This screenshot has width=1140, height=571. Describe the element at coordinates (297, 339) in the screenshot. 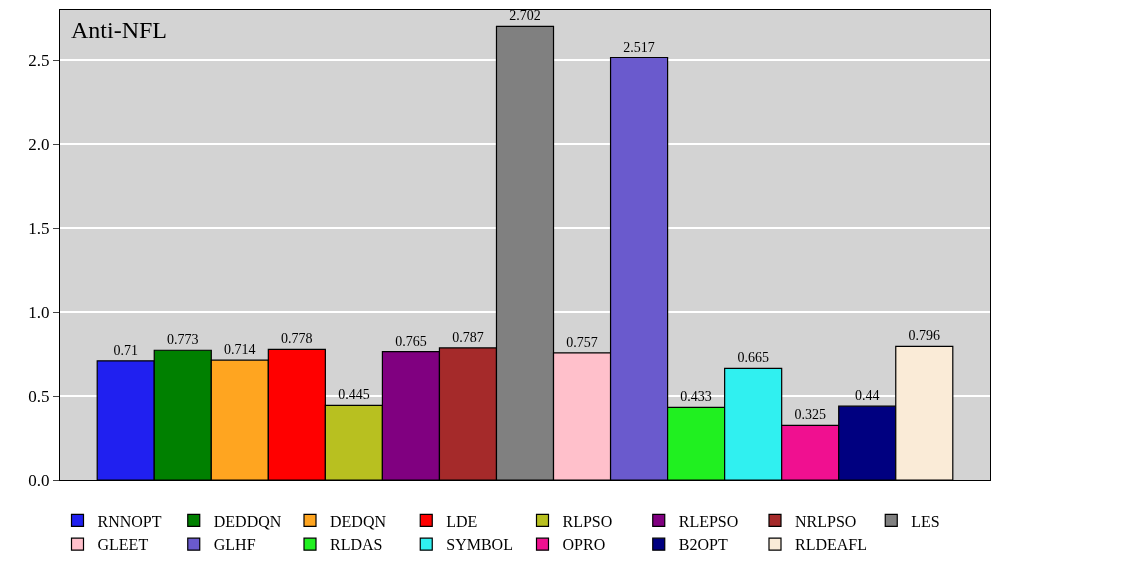

I see `data-label: 0.778` at that location.